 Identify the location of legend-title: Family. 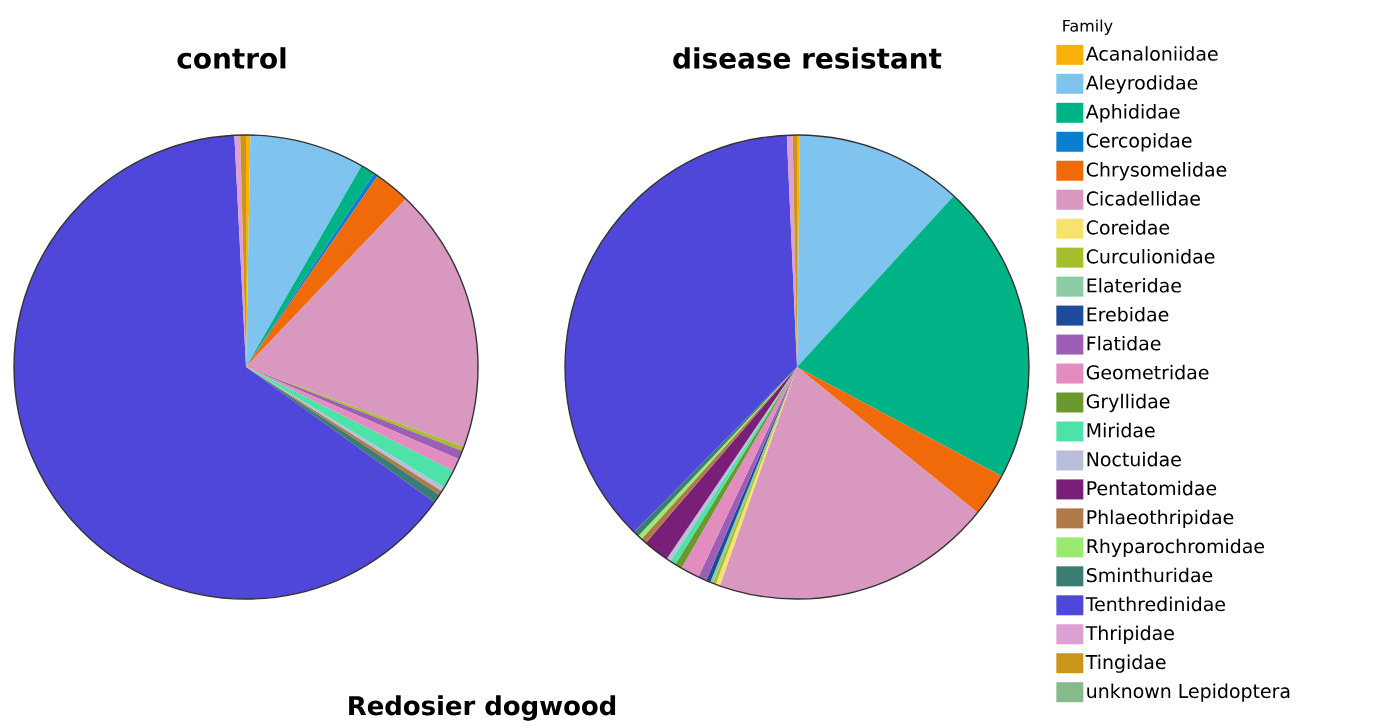
(1088, 27).